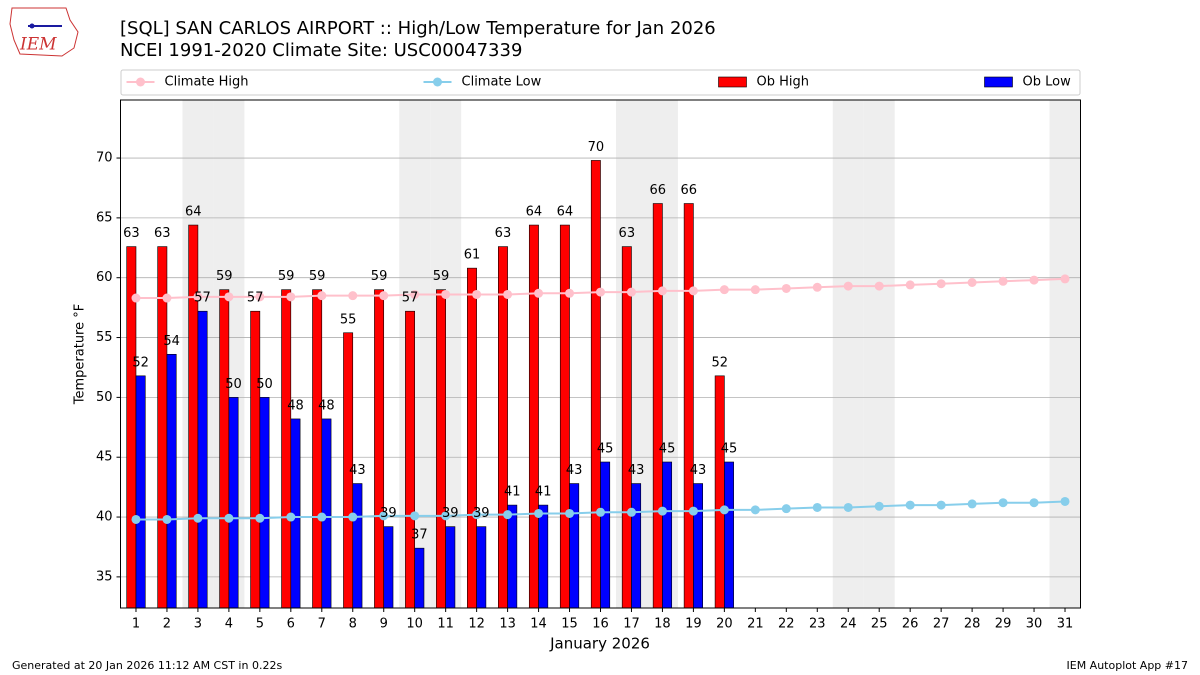  I want to click on x-tick-label: 11, so click(445, 624).